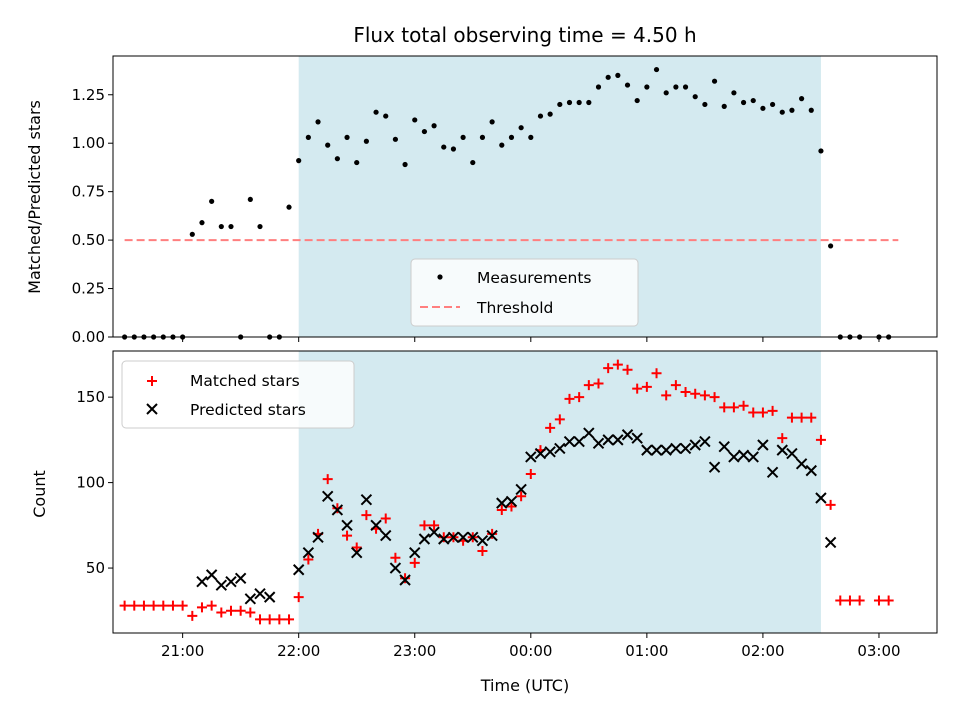 Image resolution: width=960 pixels, height=720 pixels. I want to click on legend-cross-icon, so click(152, 409).